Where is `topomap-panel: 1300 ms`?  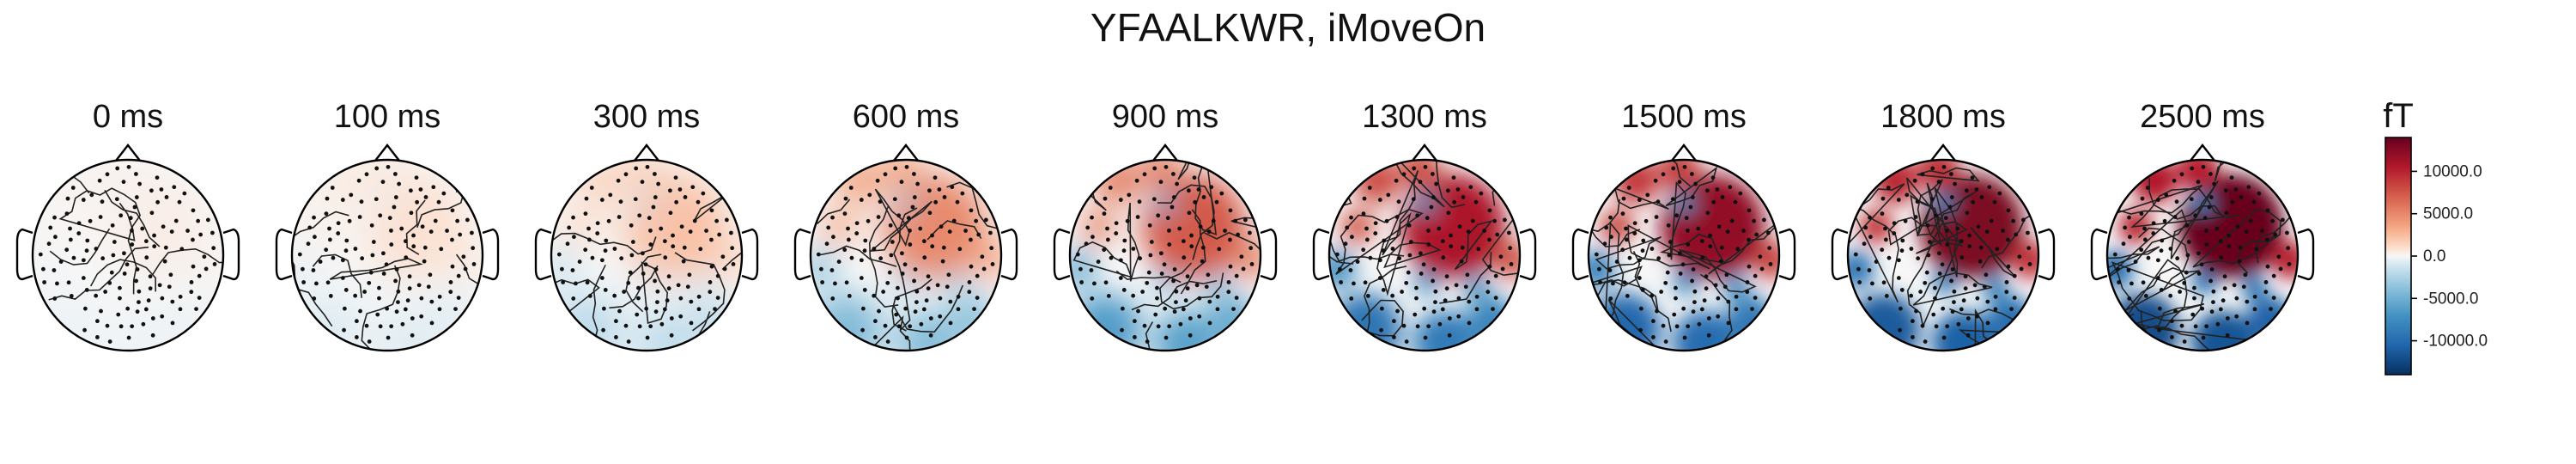
topomap-panel: 1300 ms is located at coordinates (1425, 226).